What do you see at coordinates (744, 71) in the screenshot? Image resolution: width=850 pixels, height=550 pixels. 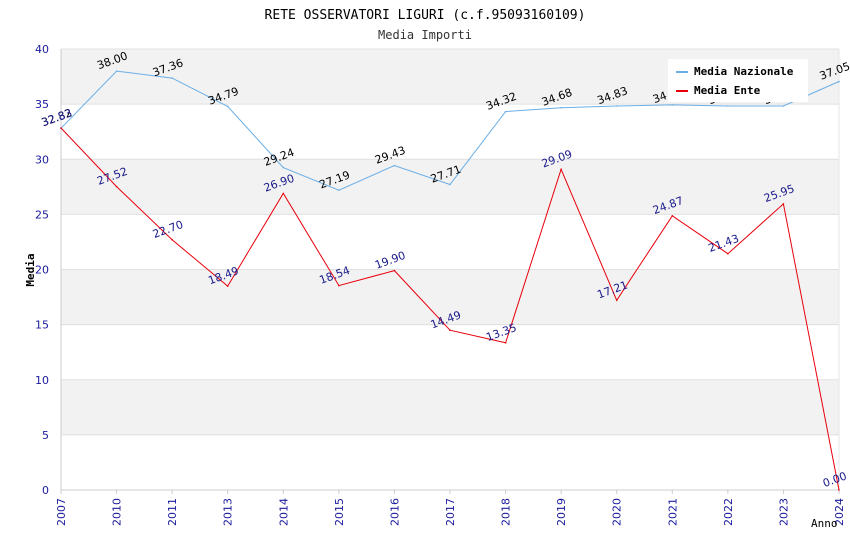 I see `legend-label: Media Nazionale` at bounding box center [744, 71].